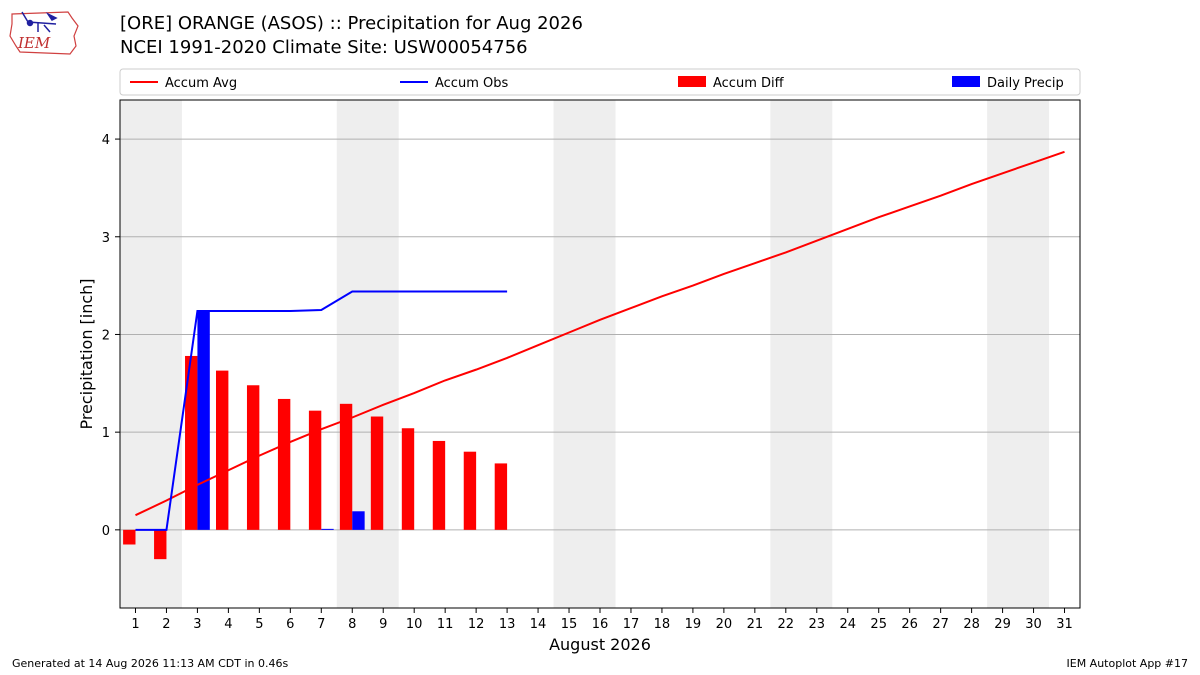 The height and width of the screenshot is (675, 1200). I want to click on accum-obs-line, so click(321, 410).